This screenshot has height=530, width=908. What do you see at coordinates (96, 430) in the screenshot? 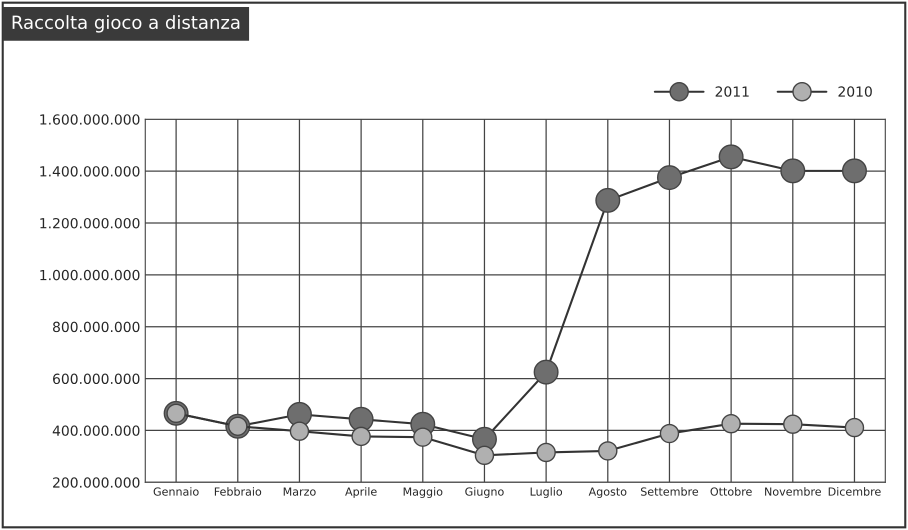
I see `y-tick-label: 400.000.000` at bounding box center [96, 430].